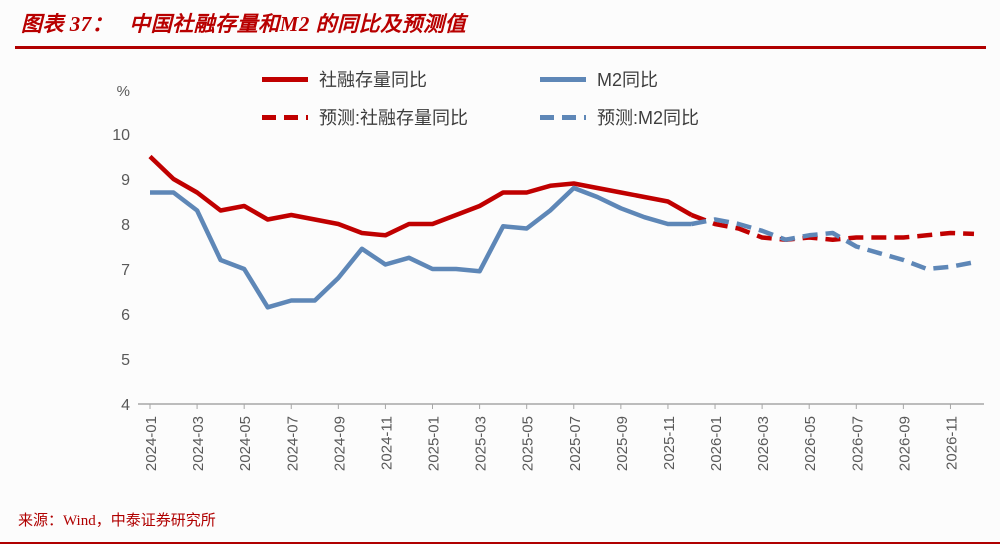  I want to click on x-tick-label: 2026-11, so click(951, 443).